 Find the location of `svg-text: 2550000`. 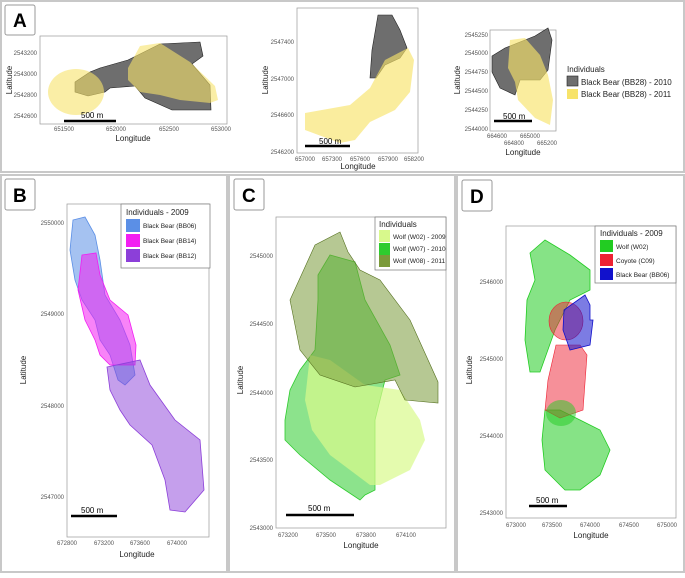

svg-text: 2550000 is located at coordinates (53, 224).